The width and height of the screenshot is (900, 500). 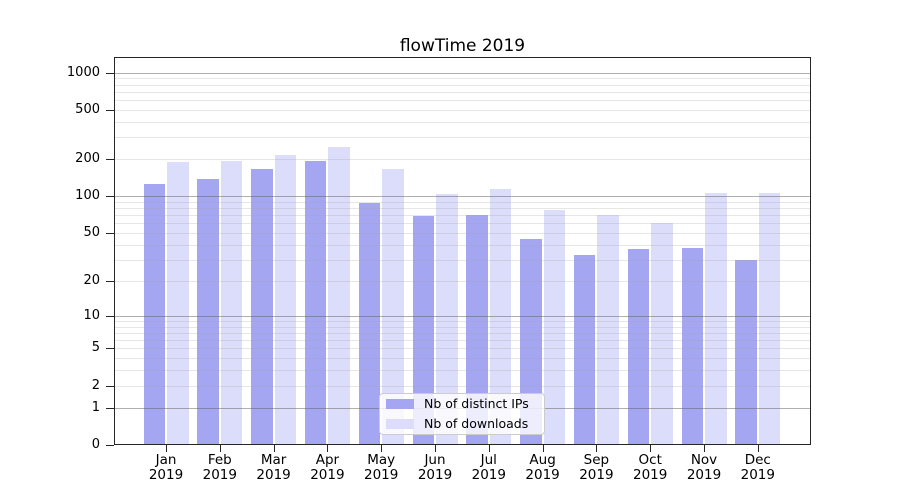 I want to click on y-tick-label-1: 1, so click(x=95, y=407).